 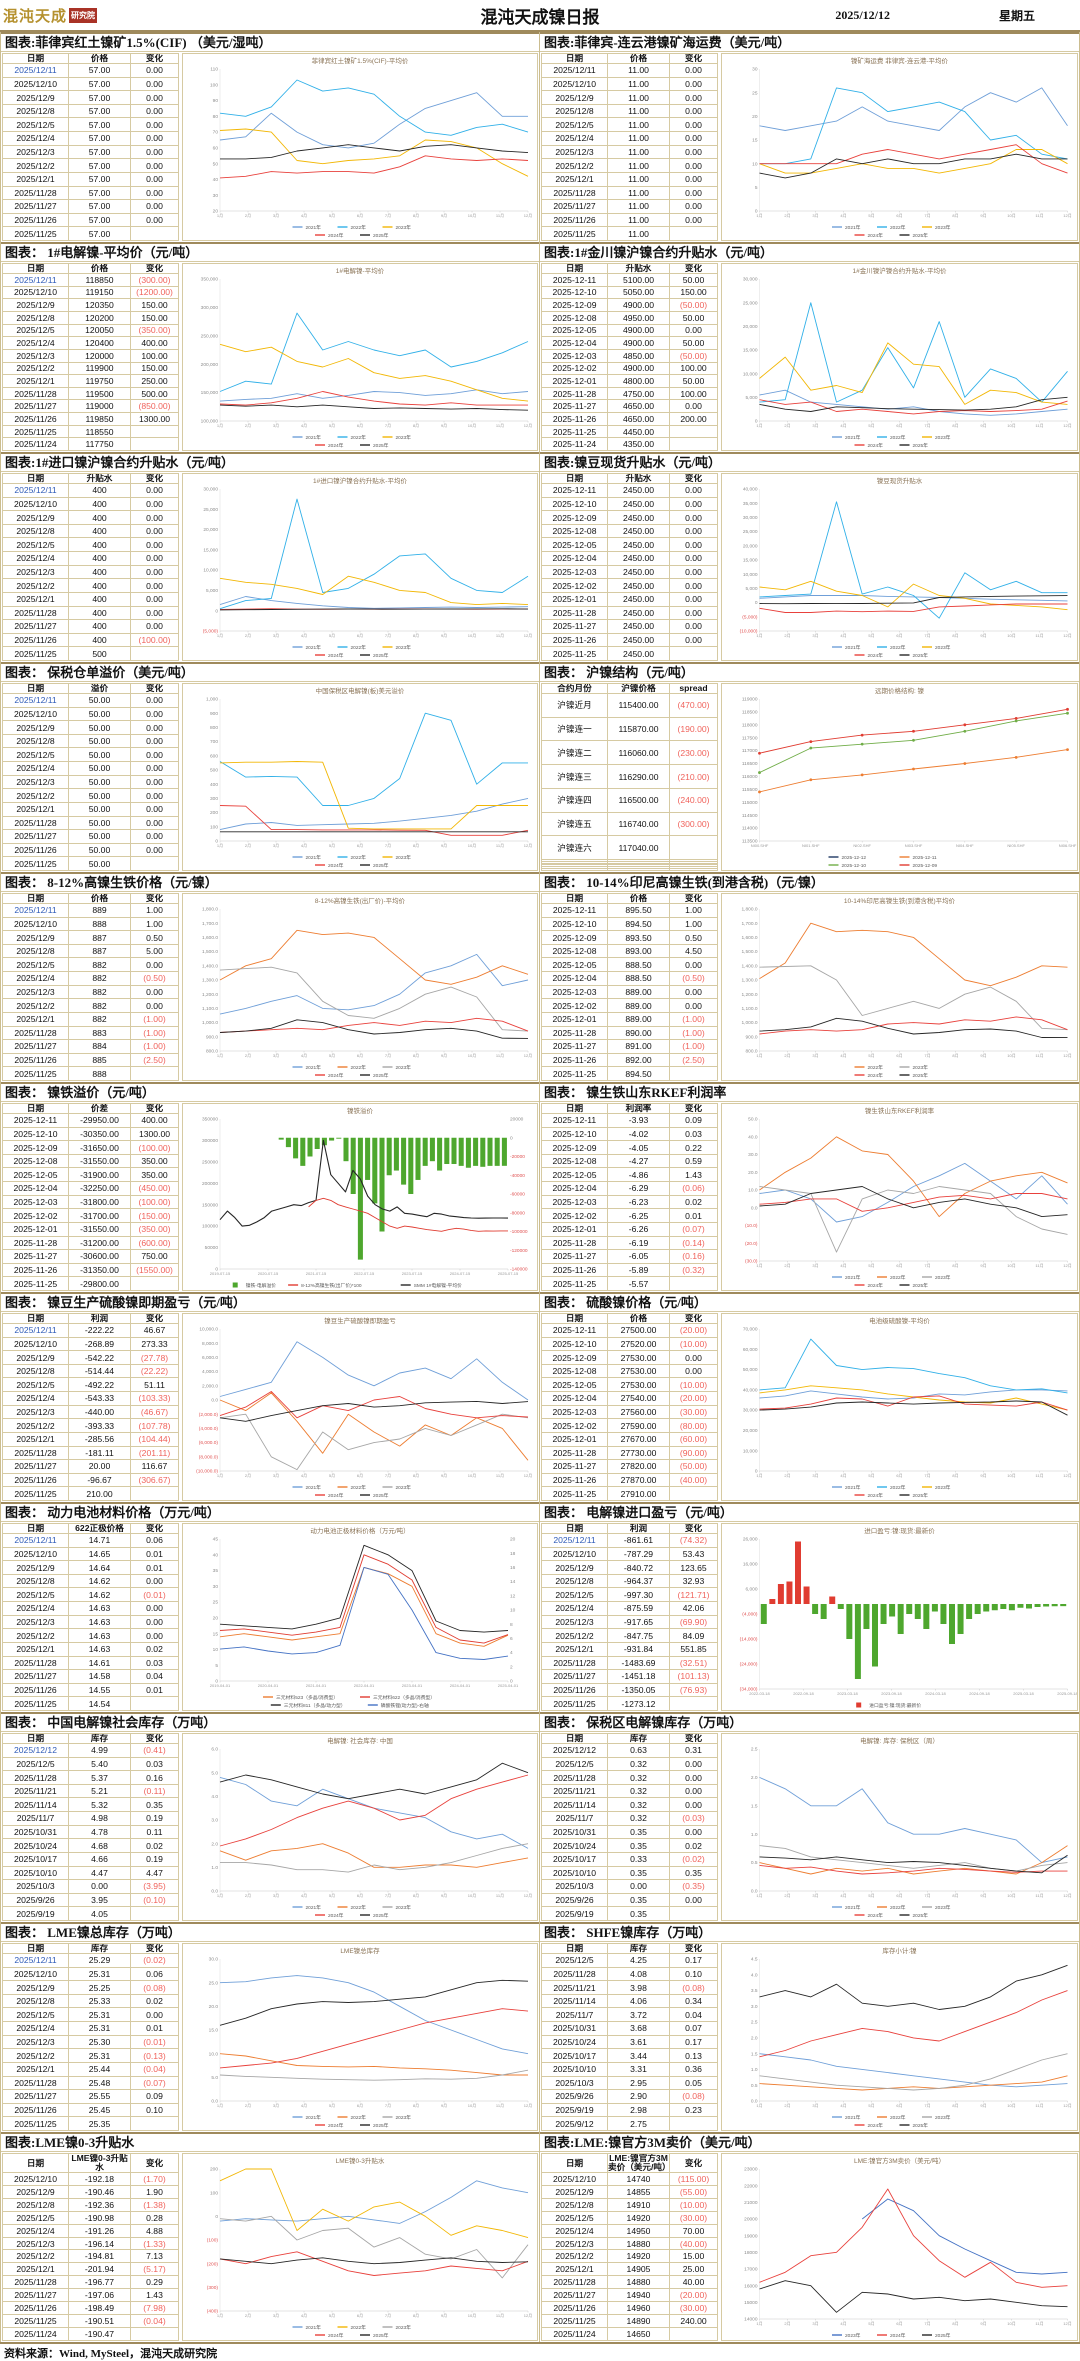 What do you see at coordinates (216, 1650) in the screenshot?
I see `svg-text: 10` at bounding box center [216, 1650].